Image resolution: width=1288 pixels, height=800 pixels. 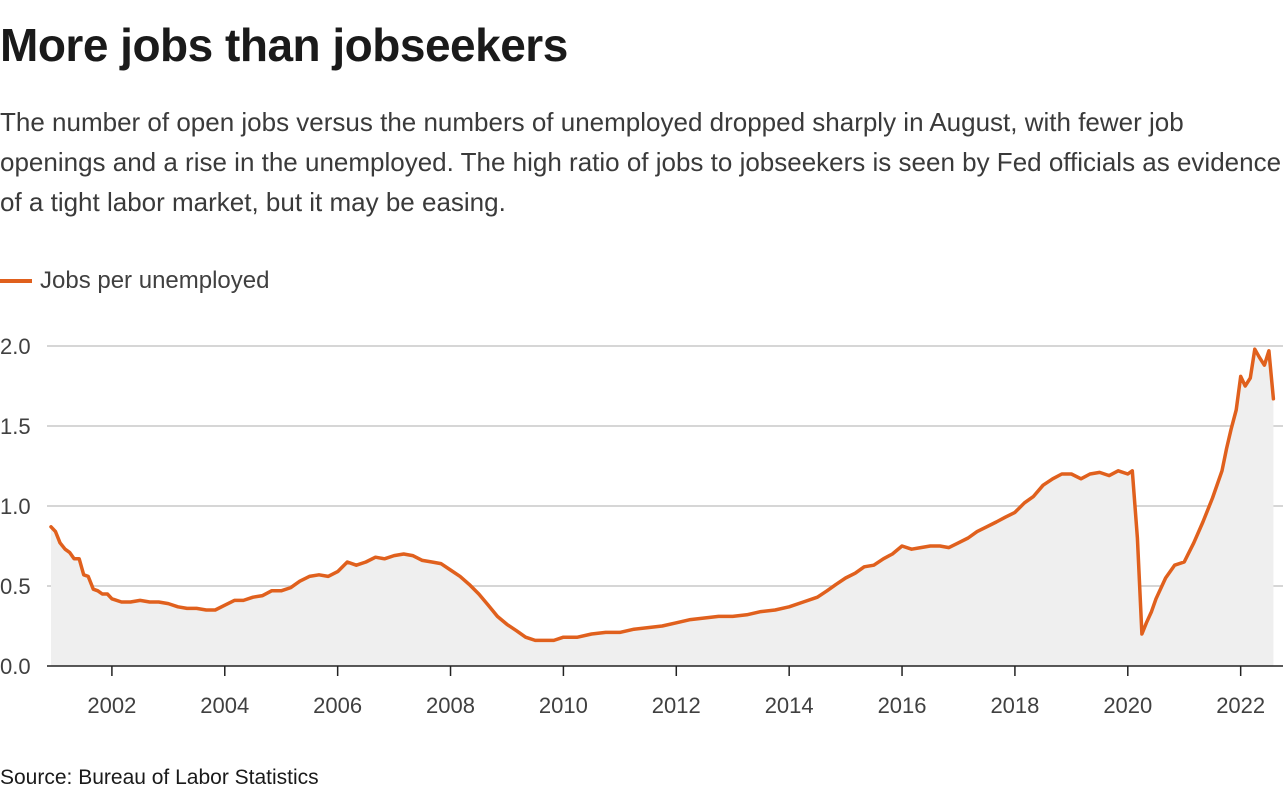 What do you see at coordinates (15, 426) in the screenshot?
I see `y-tick-label: 1.5` at bounding box center [15, 426].